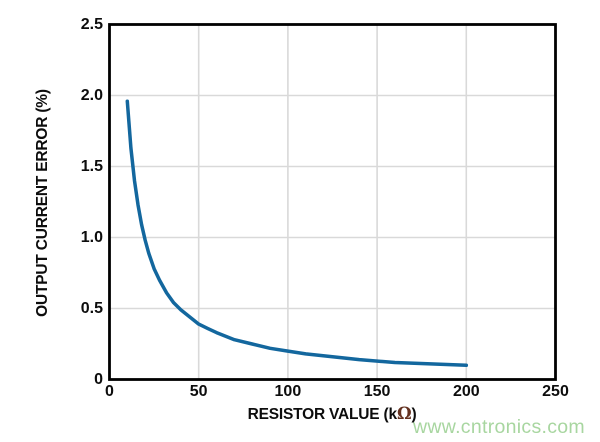 The height and width of the screenshot is (442, 600). I want to click on x-tick-label: 50, so click(198, 391).